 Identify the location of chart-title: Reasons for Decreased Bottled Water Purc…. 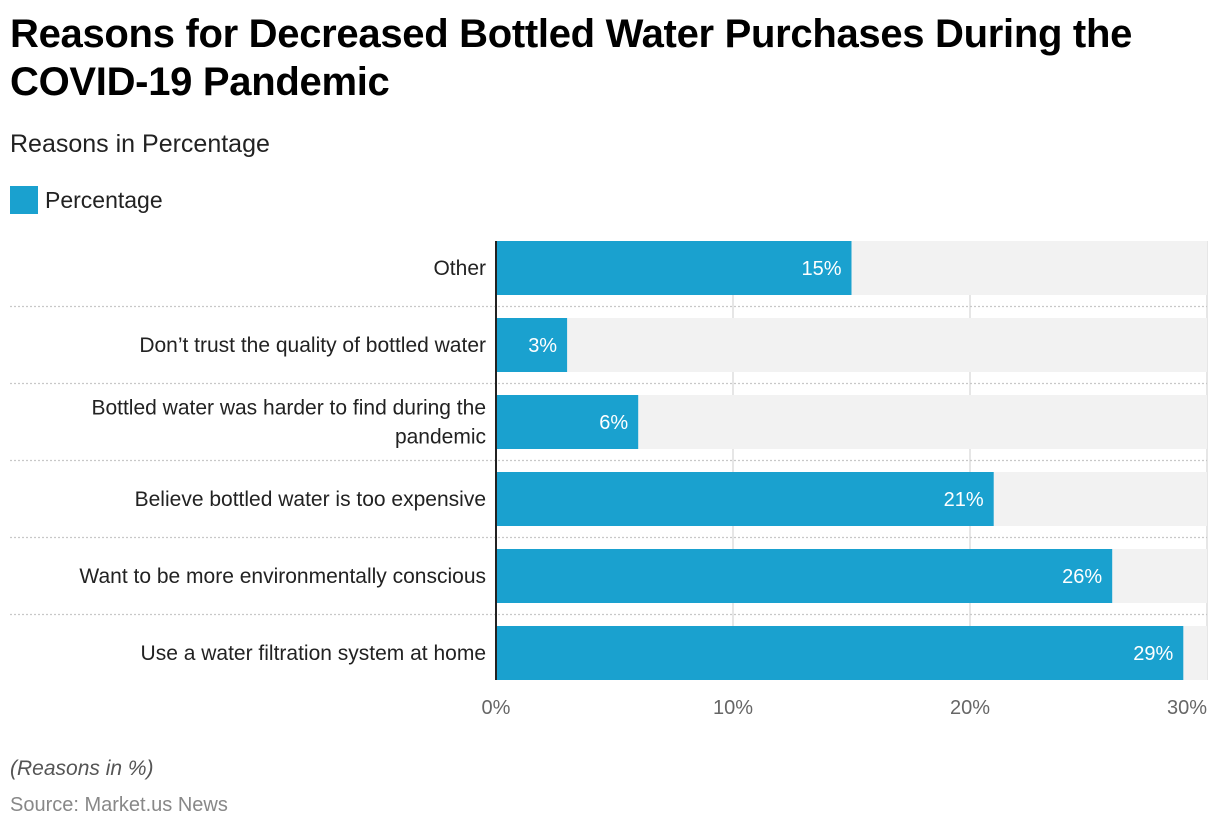
(571, 58).